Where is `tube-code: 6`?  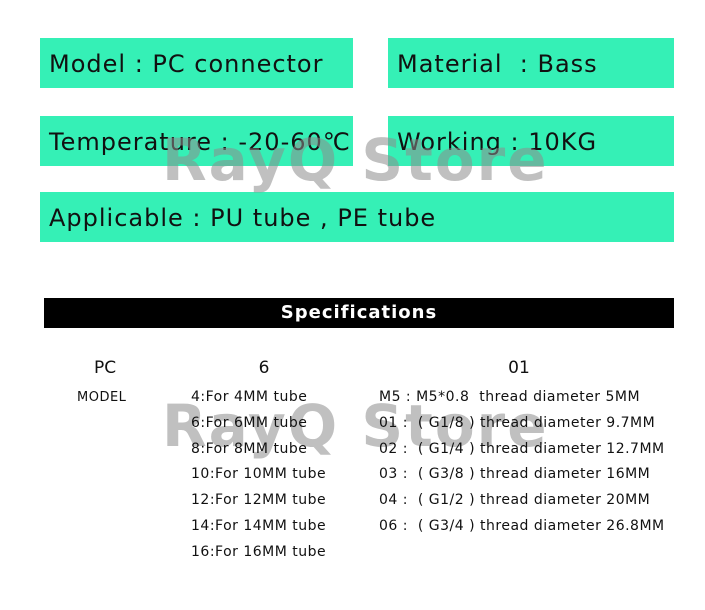
tube-code: 6 is located at coordinates (264, 368).